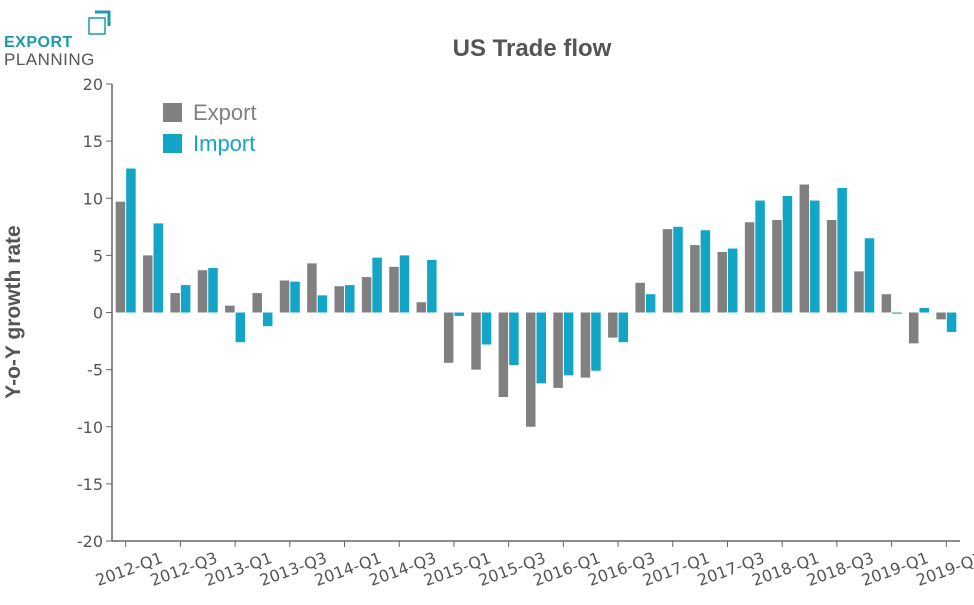  Describe the element at coordinates (532, 48) in the screenshot. I see `chart-title: US Trade flow` at that location.